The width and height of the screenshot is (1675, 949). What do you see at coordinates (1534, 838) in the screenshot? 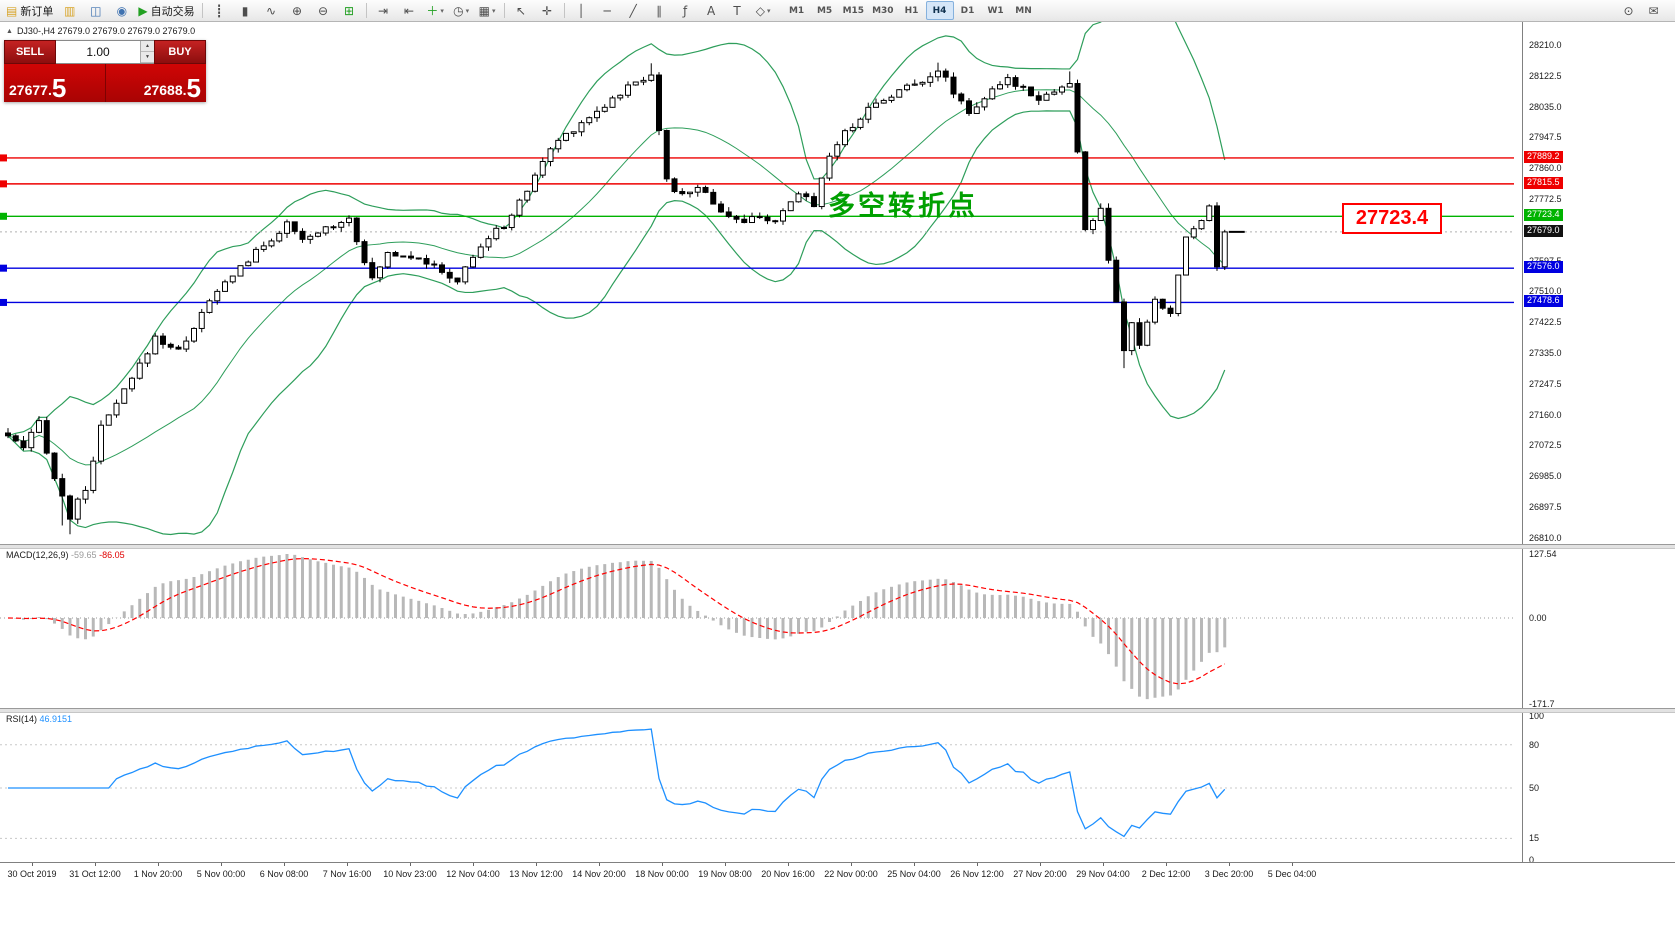
I see `rsi-axis-label: 15` at bounding box center [1534, 838].